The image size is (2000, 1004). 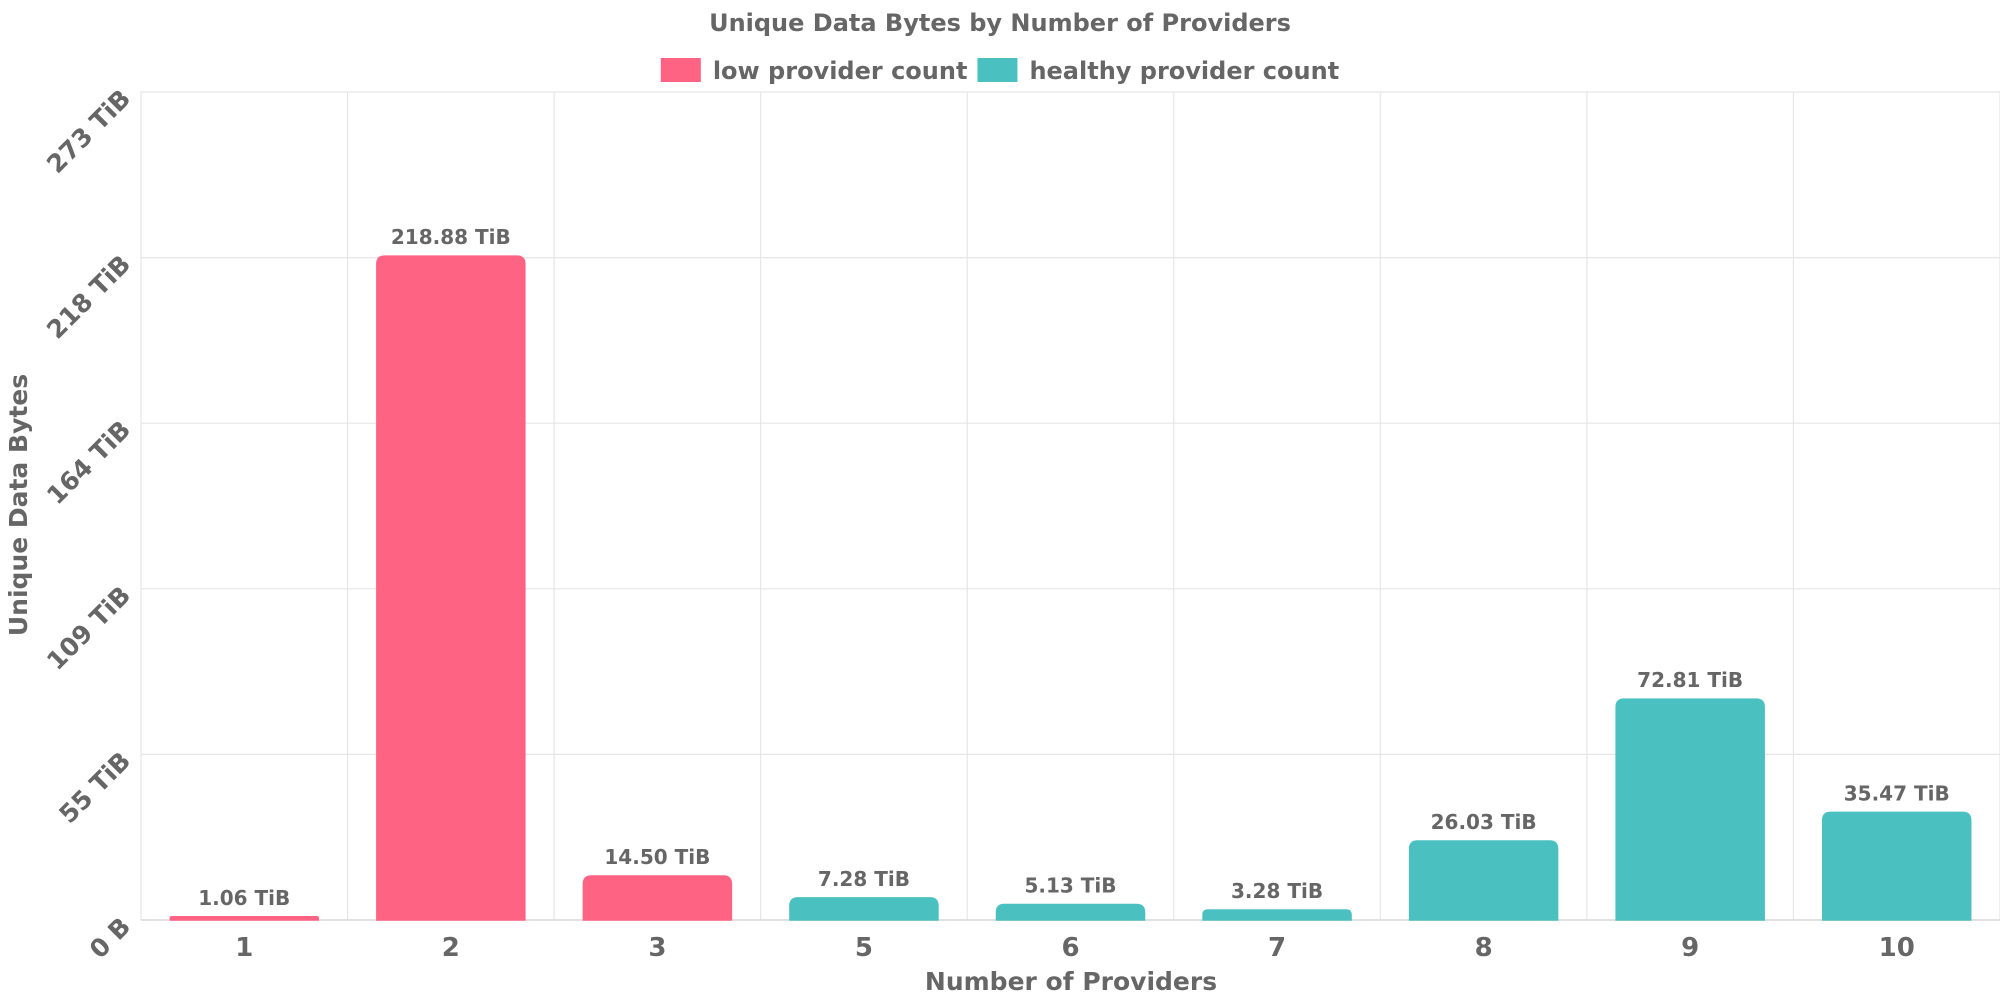 I want to click on legend: low provider count healthy provider count, so click(x=999, y=71).